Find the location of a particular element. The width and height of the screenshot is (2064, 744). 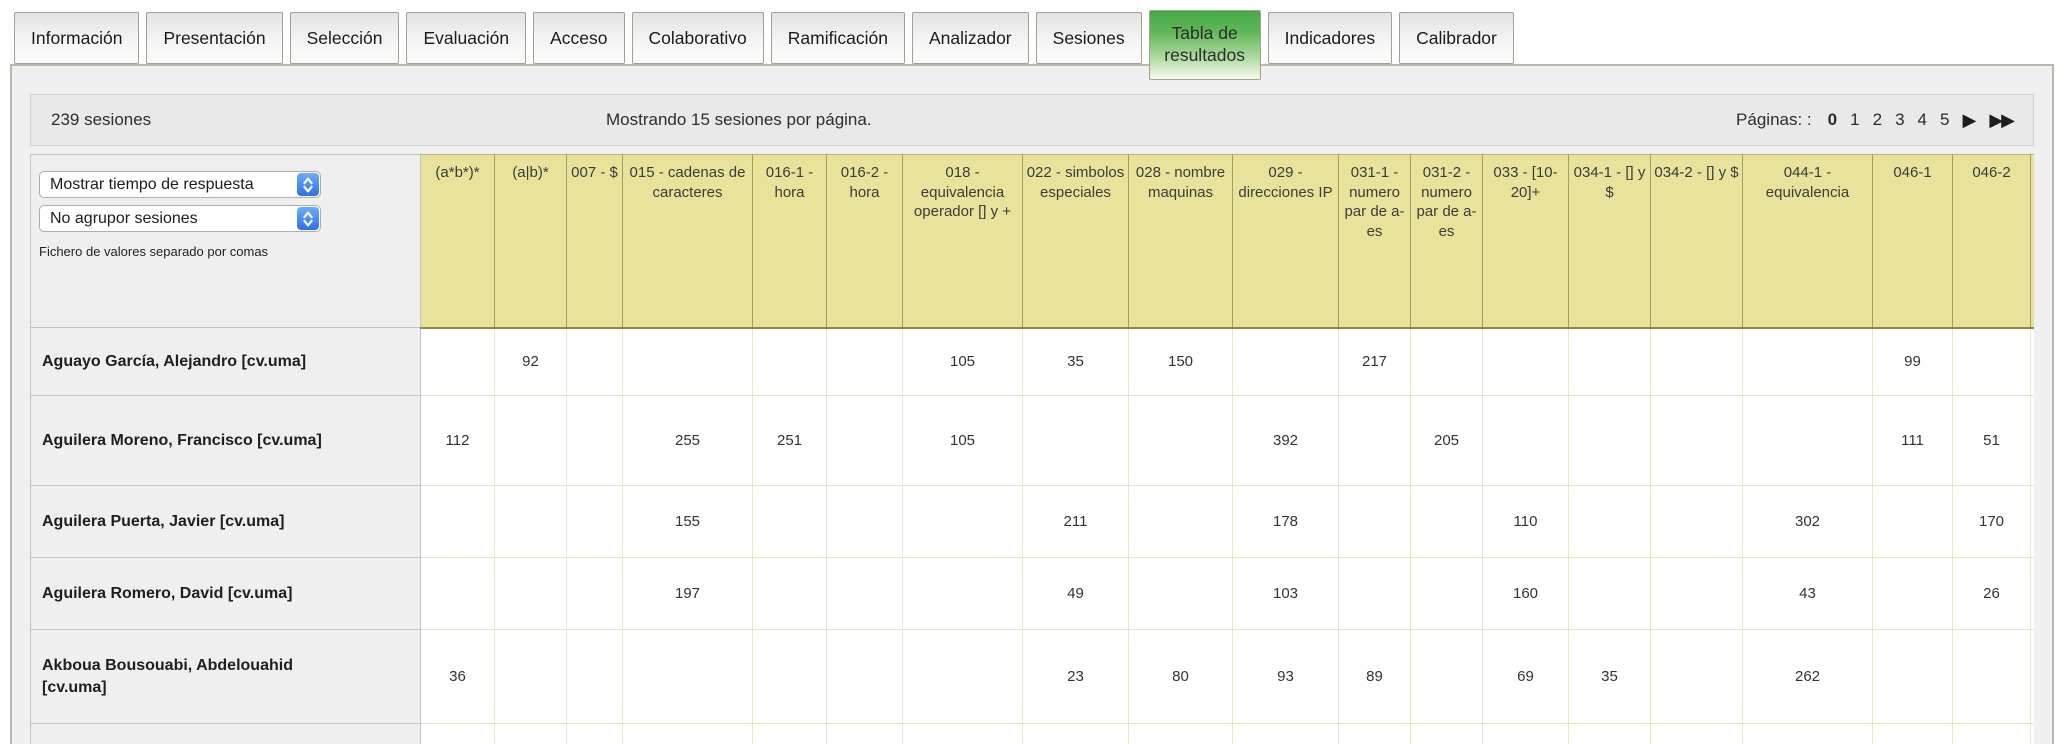

tab-colaborativo: Colaborativo is located at coordinates (697, 38).